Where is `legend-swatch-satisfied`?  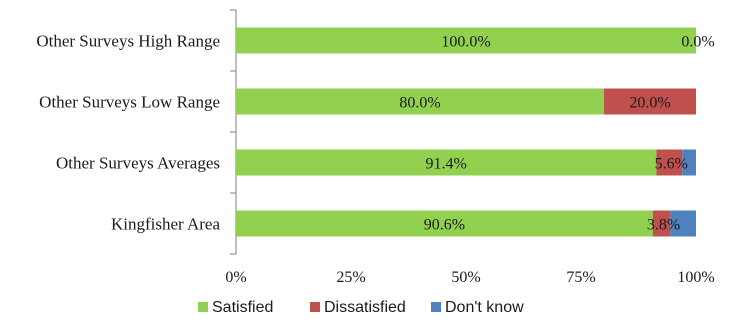
legend-swatch-satisfied is located at coordinates (203, 307).